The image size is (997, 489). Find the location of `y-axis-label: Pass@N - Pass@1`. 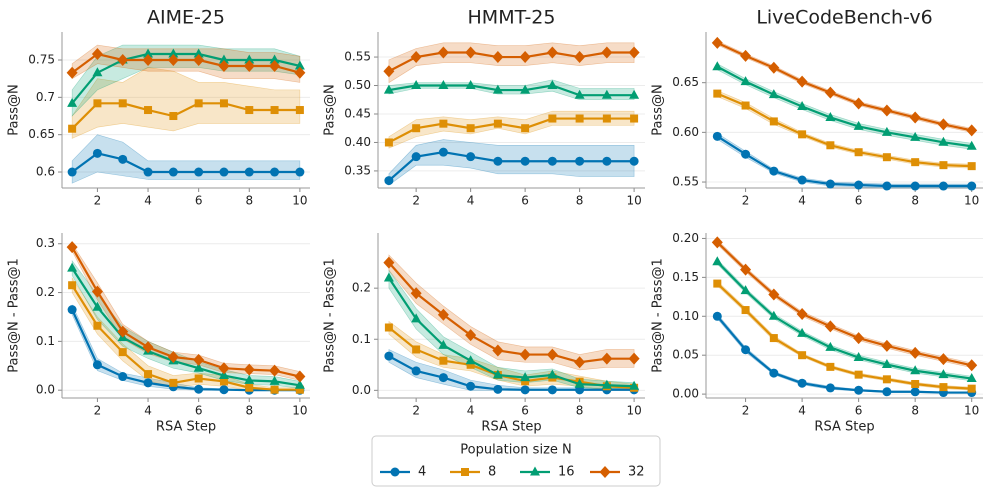

y-axis-label: Pass@N - Pass@1 is located at coordinates (14, 315).